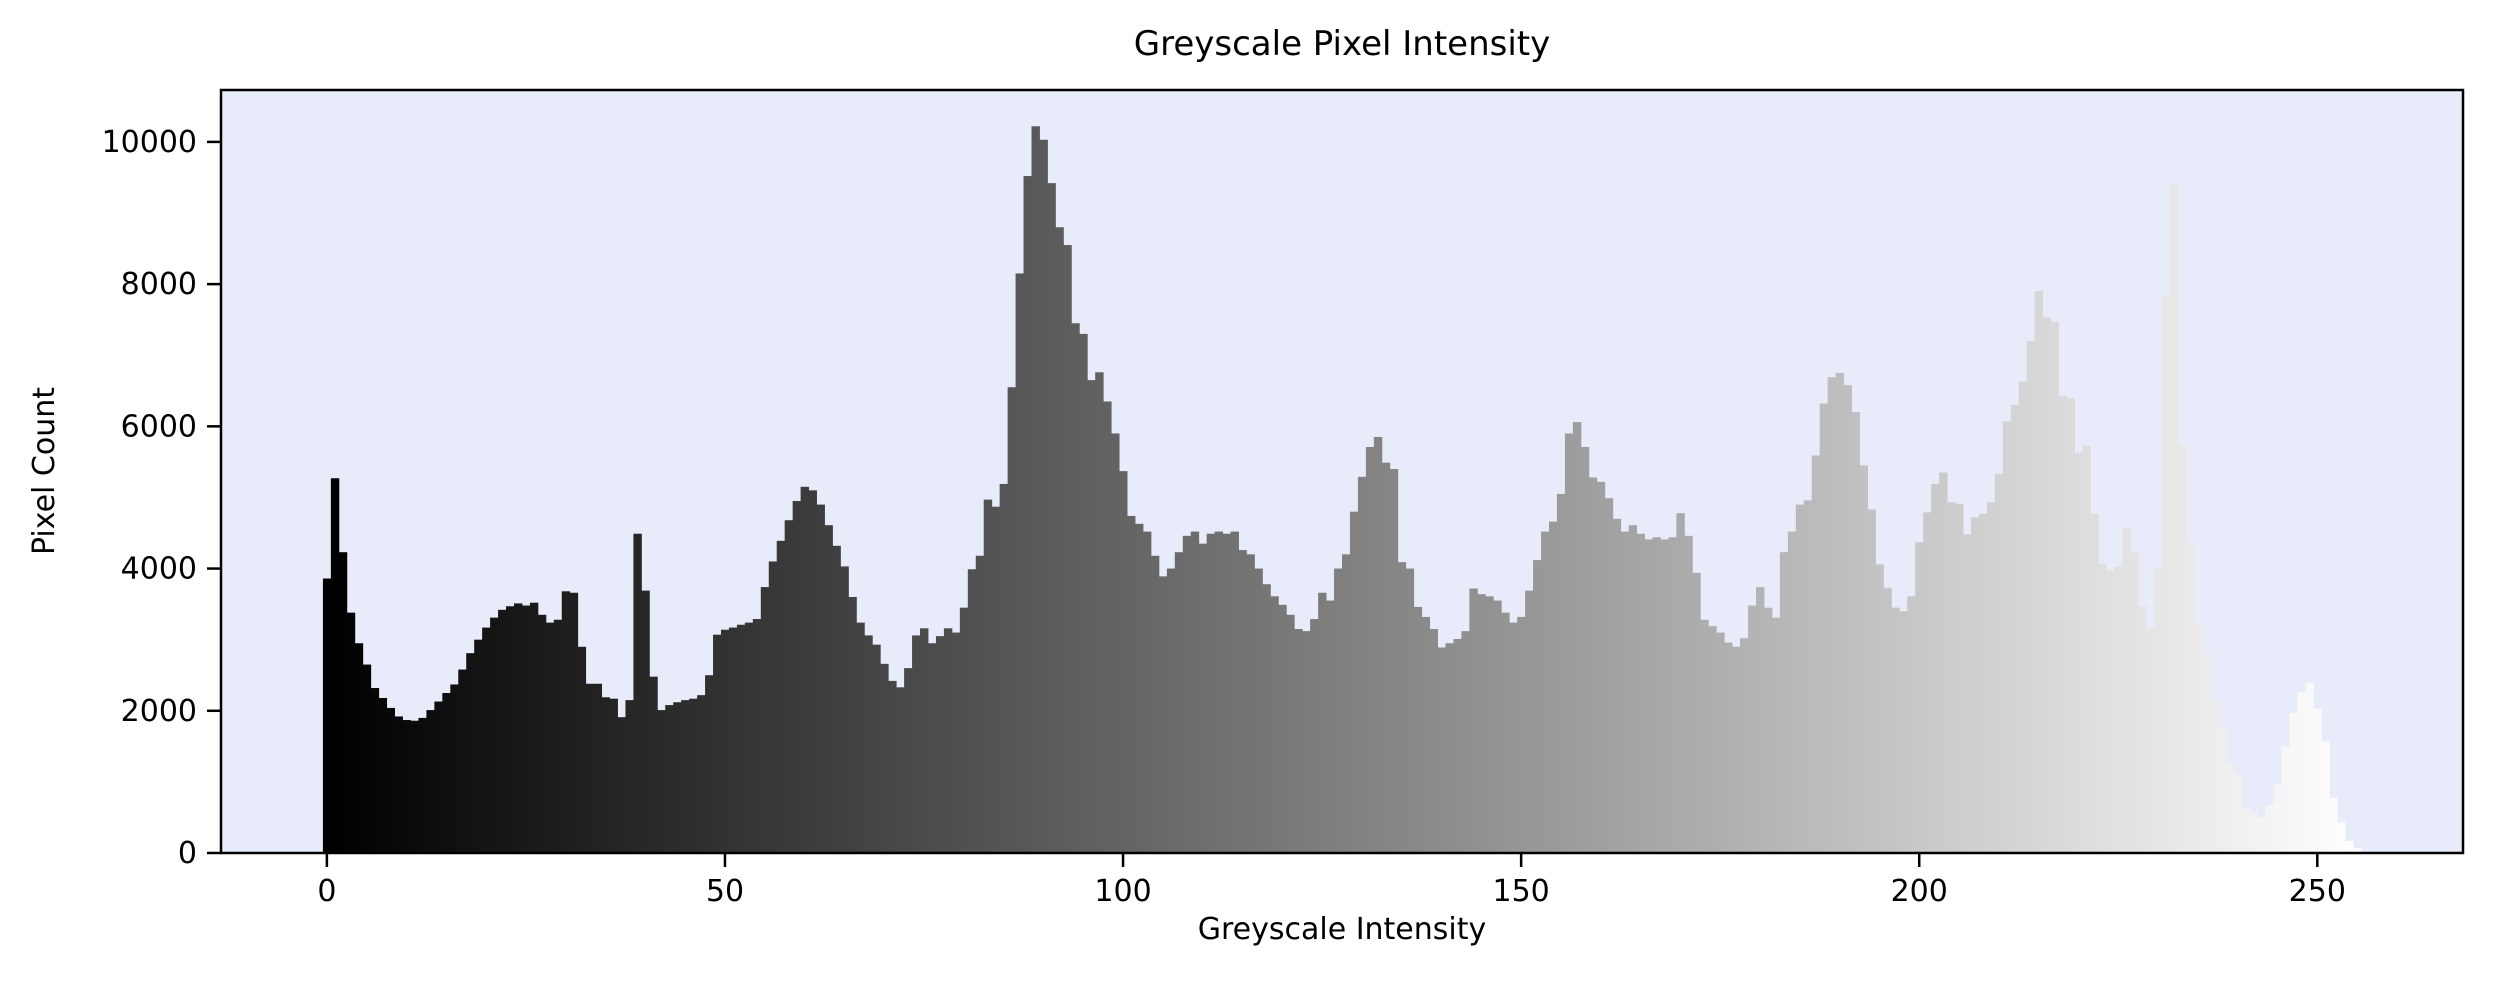 The height and width of the screenshot is (1000, 2500). Describe the element at coordinates (1521, 891) in the screenshot. I see `x-tick-label: 150` at that location.